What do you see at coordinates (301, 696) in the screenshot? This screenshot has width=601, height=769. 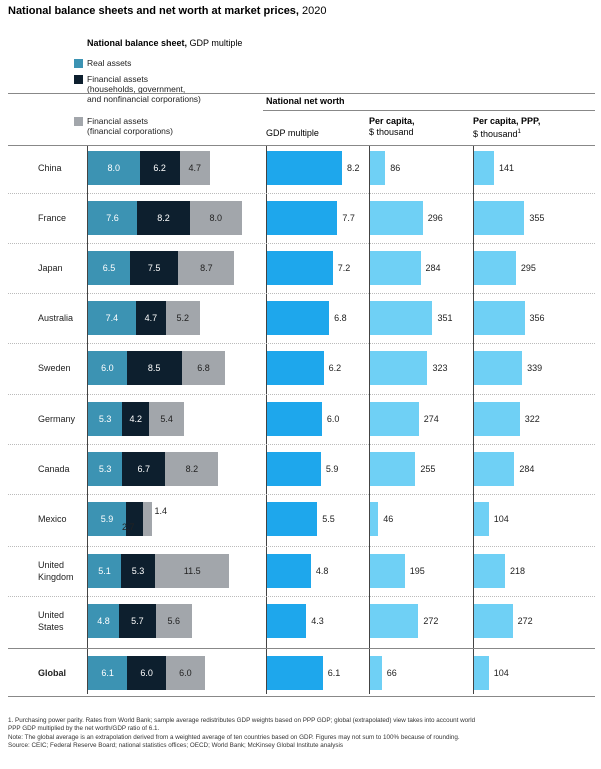 I see `footer-divider` at bounding box center [301, 696].